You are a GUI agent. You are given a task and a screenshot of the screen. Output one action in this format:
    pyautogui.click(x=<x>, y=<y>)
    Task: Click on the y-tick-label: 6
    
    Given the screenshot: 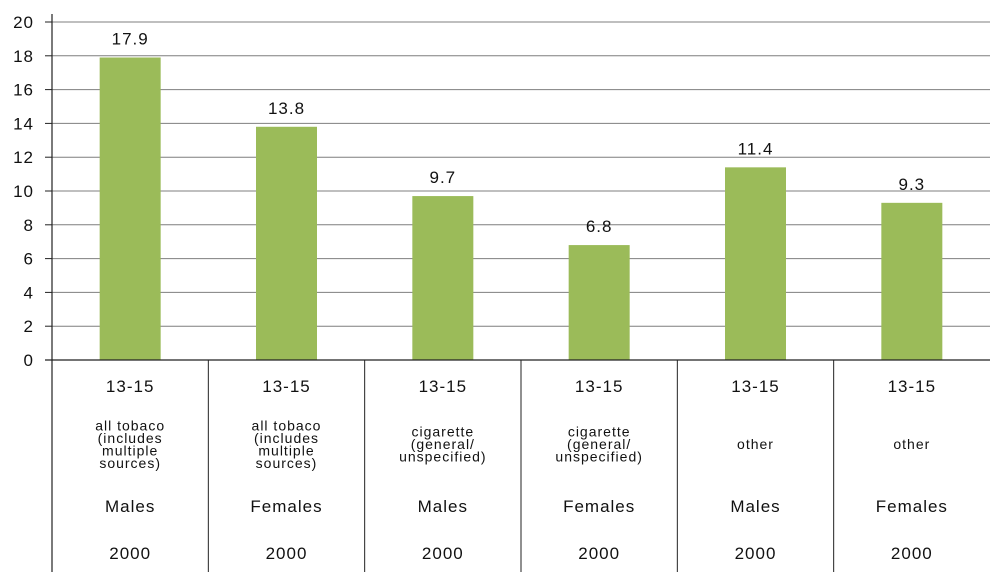 What is the action you would take?
    pyautogui.click(x=29, y=259)
    